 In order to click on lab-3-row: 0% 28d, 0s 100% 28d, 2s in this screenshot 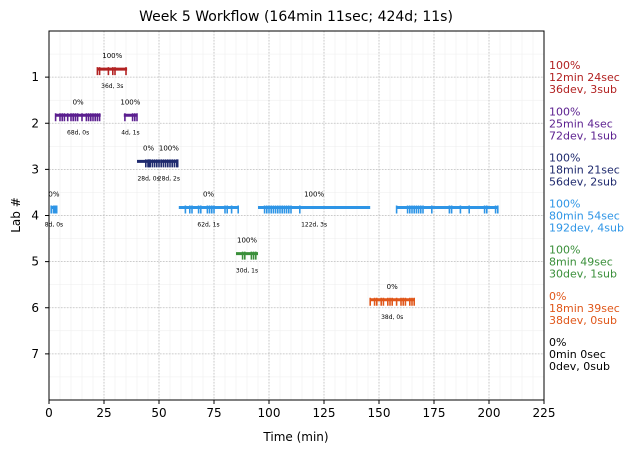, I will do `click(158, 163)`.